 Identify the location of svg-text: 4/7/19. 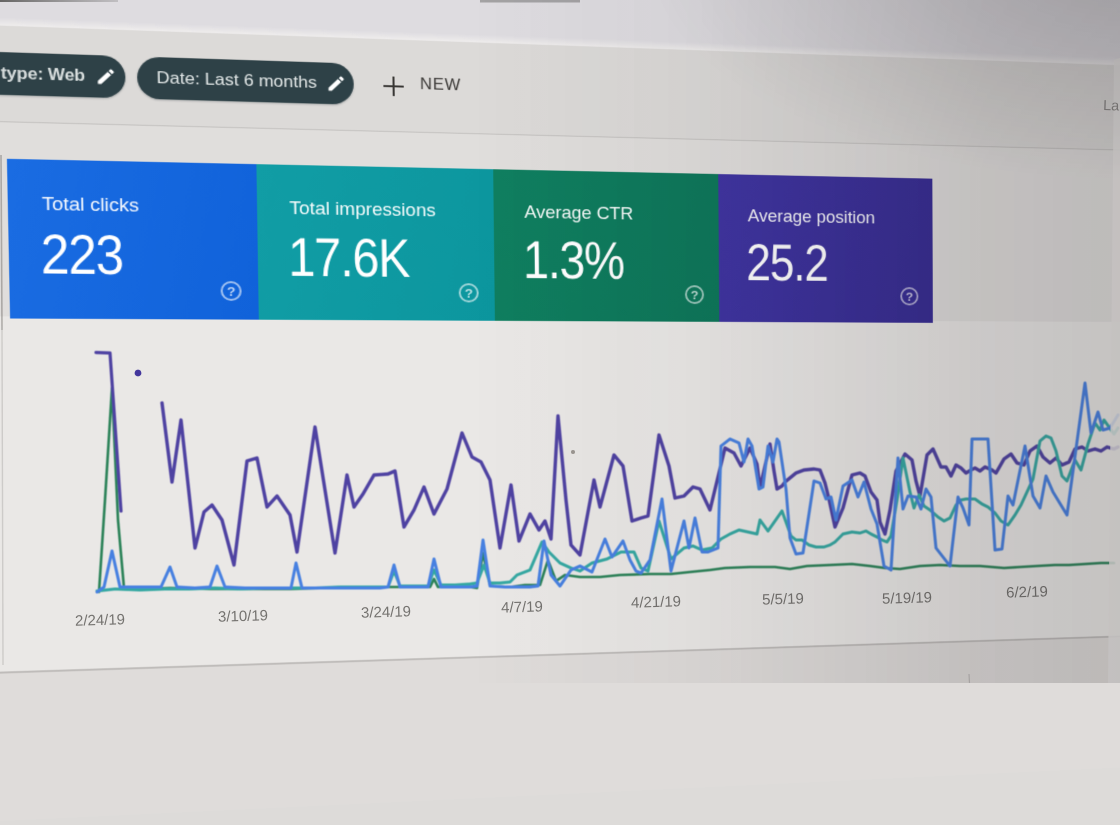
(522, 607).